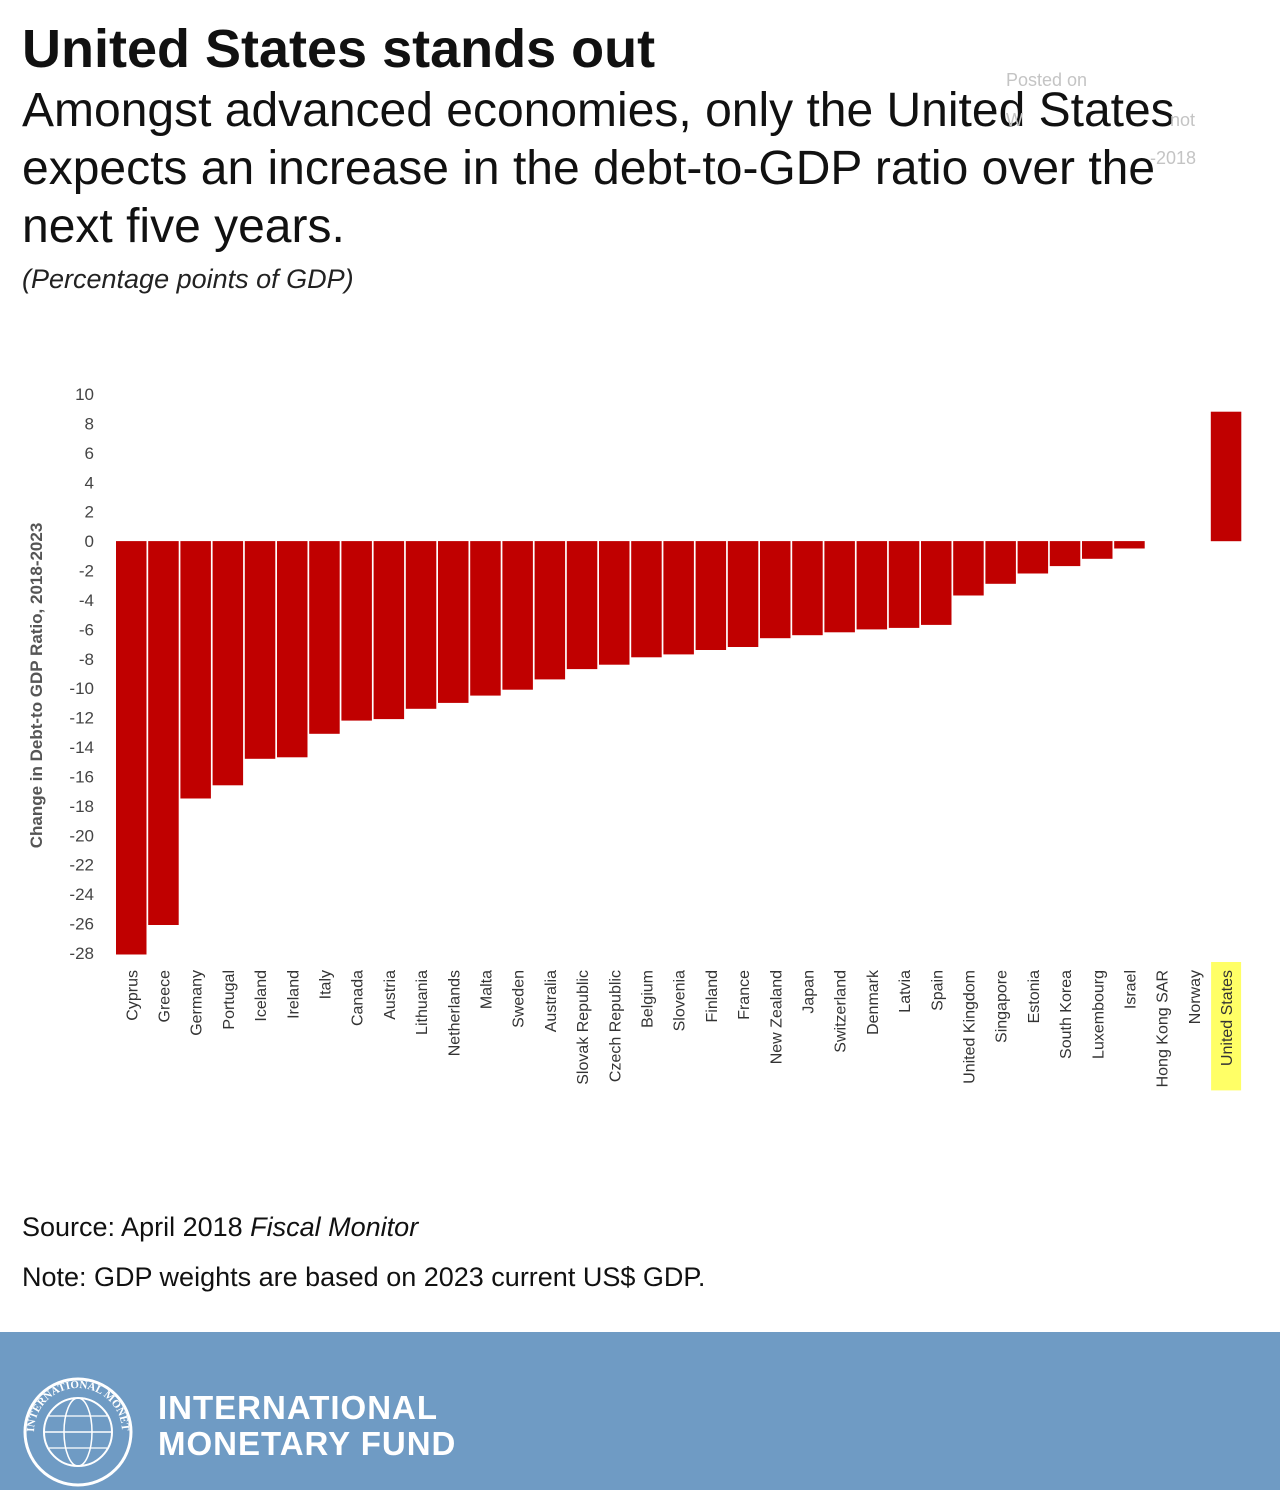 This screenshot has height=1490, width=1280. Describe the element at coordinates (712, 996) in the screenshot. I see `category-label: Finland` at that location.